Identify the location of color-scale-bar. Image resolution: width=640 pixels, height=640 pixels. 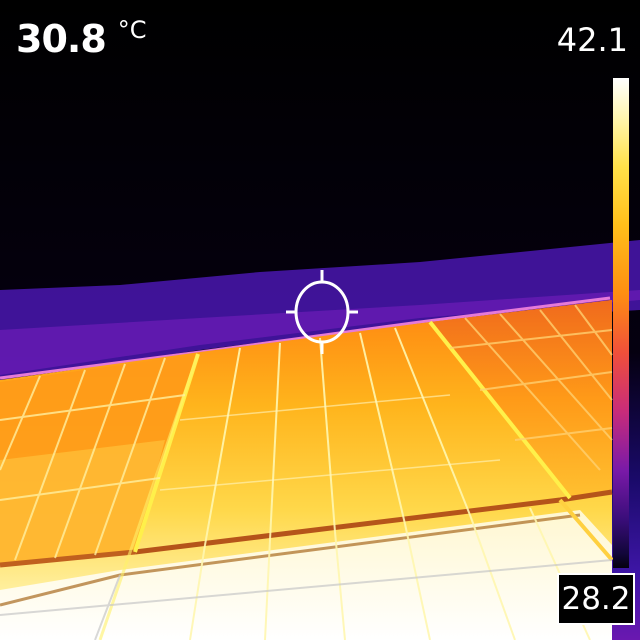
(621, 323).